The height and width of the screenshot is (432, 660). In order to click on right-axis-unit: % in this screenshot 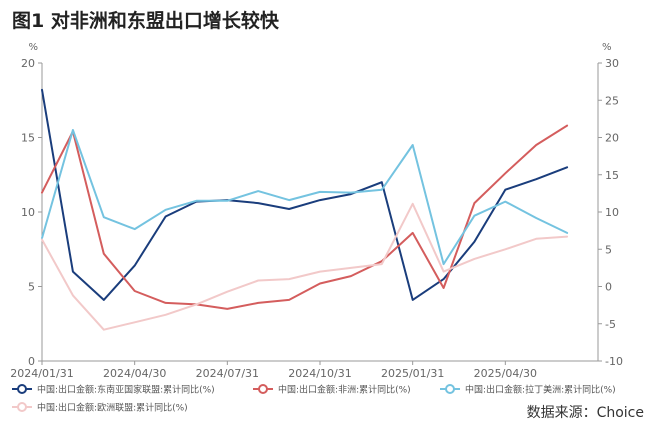, I will do `click(607, 47)`.